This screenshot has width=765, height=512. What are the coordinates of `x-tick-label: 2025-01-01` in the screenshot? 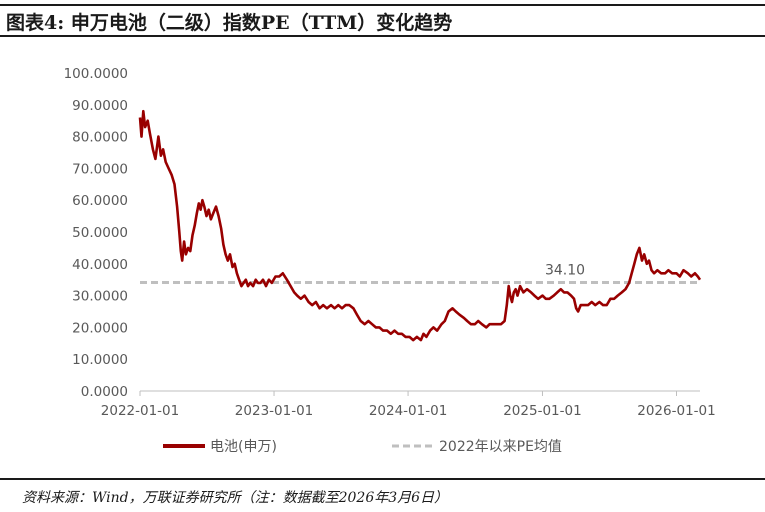 It's located at (542, 411).